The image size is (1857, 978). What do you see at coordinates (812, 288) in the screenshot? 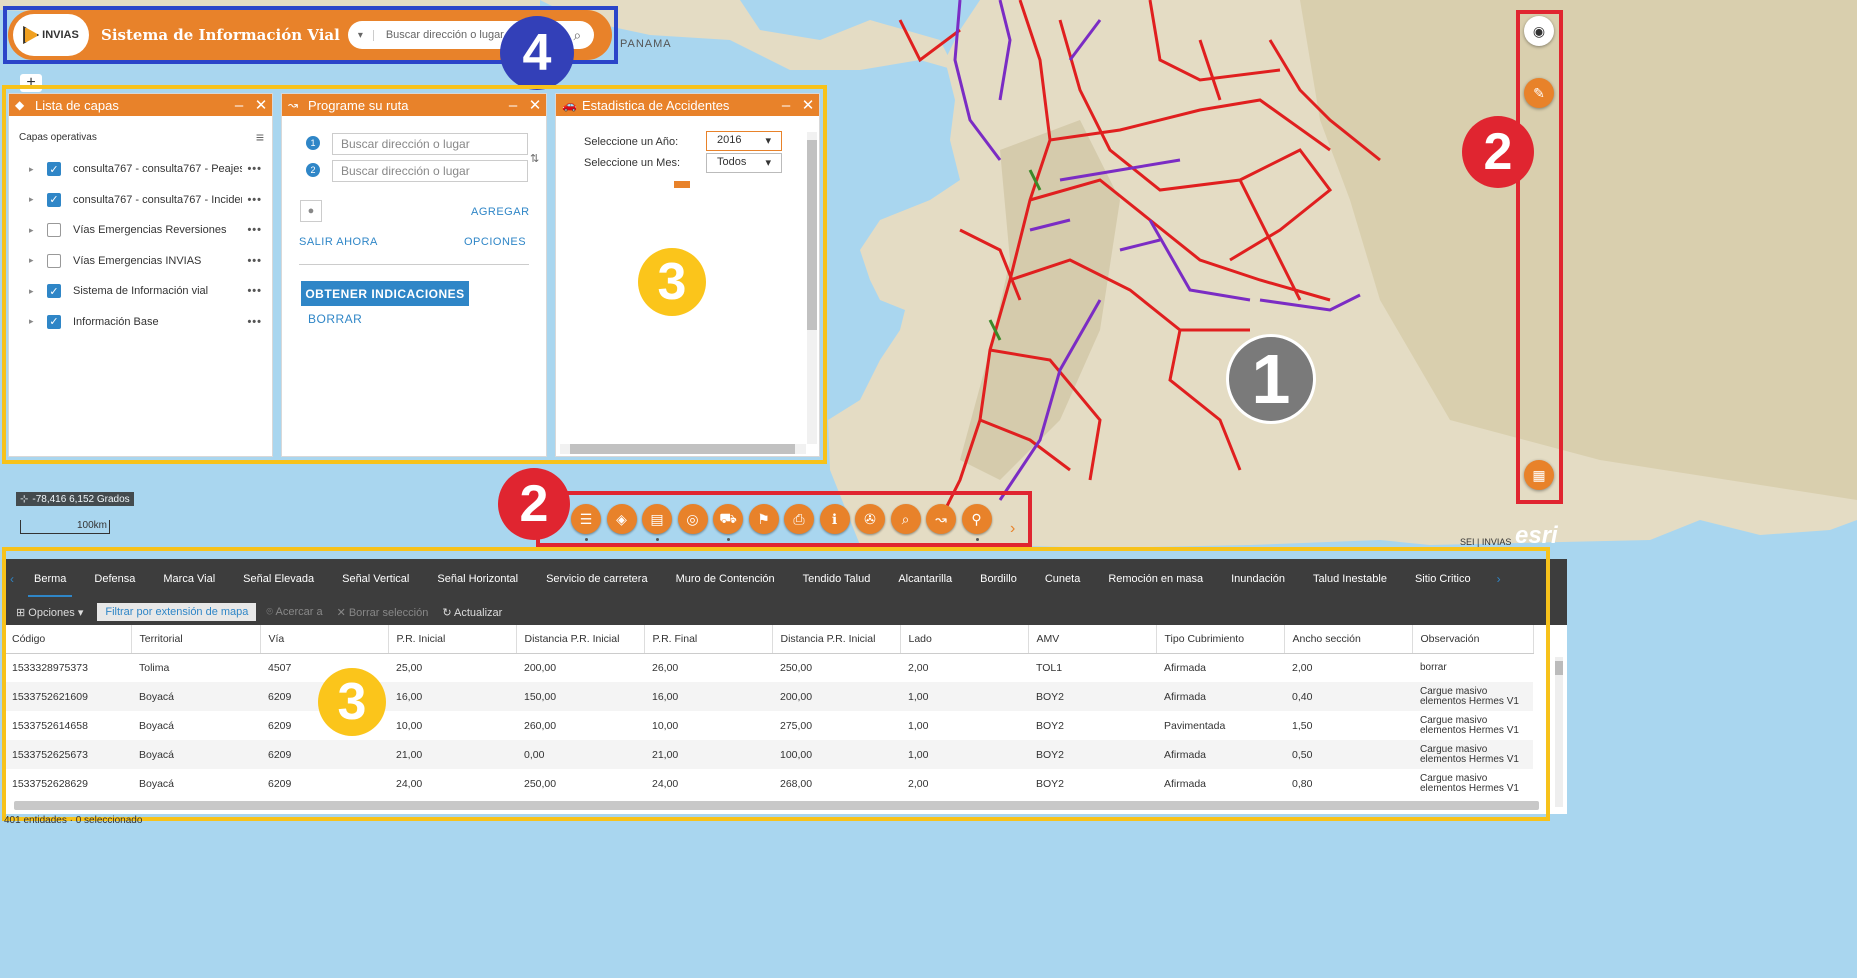
I see `stats-vertical-scrollbar` at bounding box center [812, 288].